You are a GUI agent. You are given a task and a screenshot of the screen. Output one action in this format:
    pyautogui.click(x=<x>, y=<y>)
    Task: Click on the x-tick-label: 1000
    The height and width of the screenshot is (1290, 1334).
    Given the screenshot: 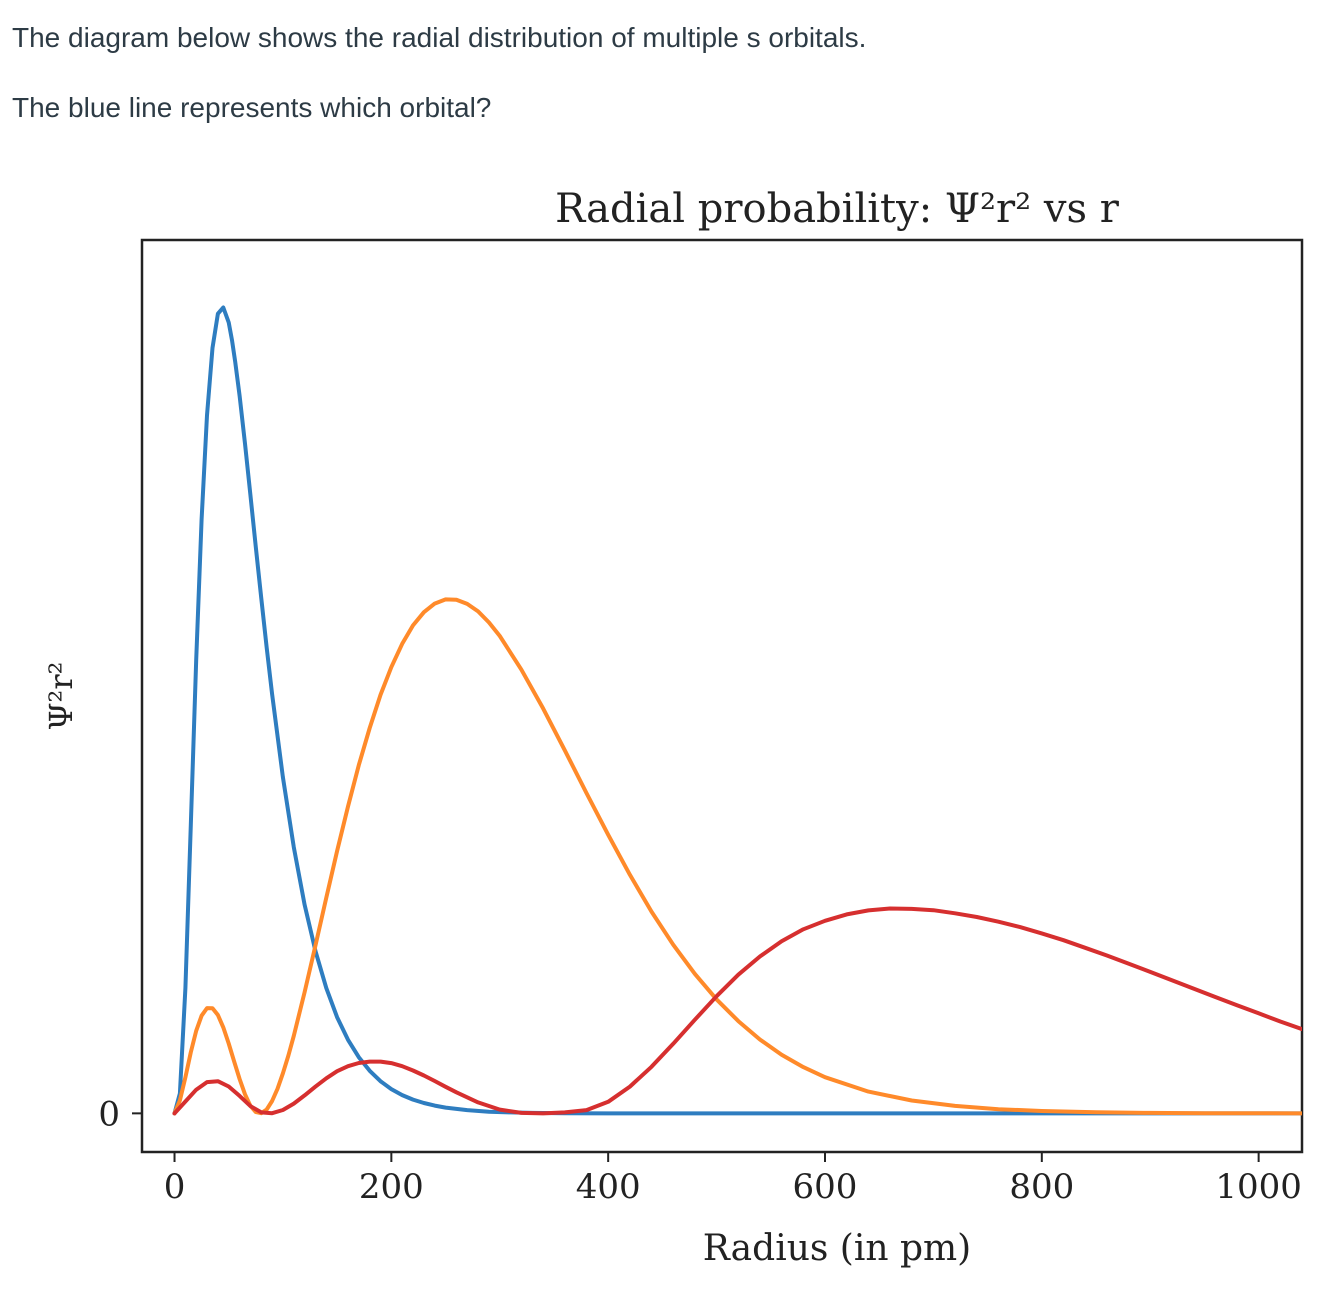 What is the action you would take?
    pyautogui.click(x=1258, y=1187)
    